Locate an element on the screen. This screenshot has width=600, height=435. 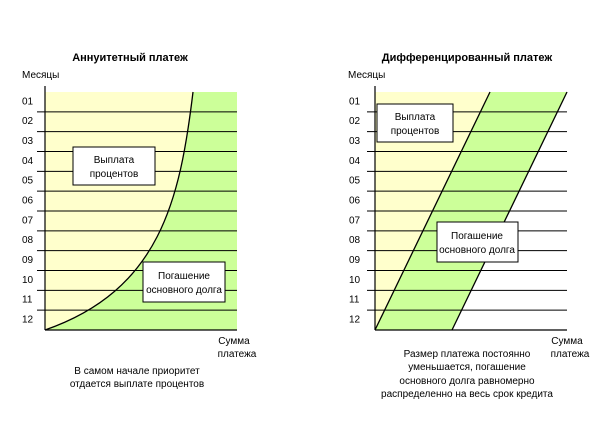
right-x-axis-label-line2: платежа is located at coordinates (570, 354).